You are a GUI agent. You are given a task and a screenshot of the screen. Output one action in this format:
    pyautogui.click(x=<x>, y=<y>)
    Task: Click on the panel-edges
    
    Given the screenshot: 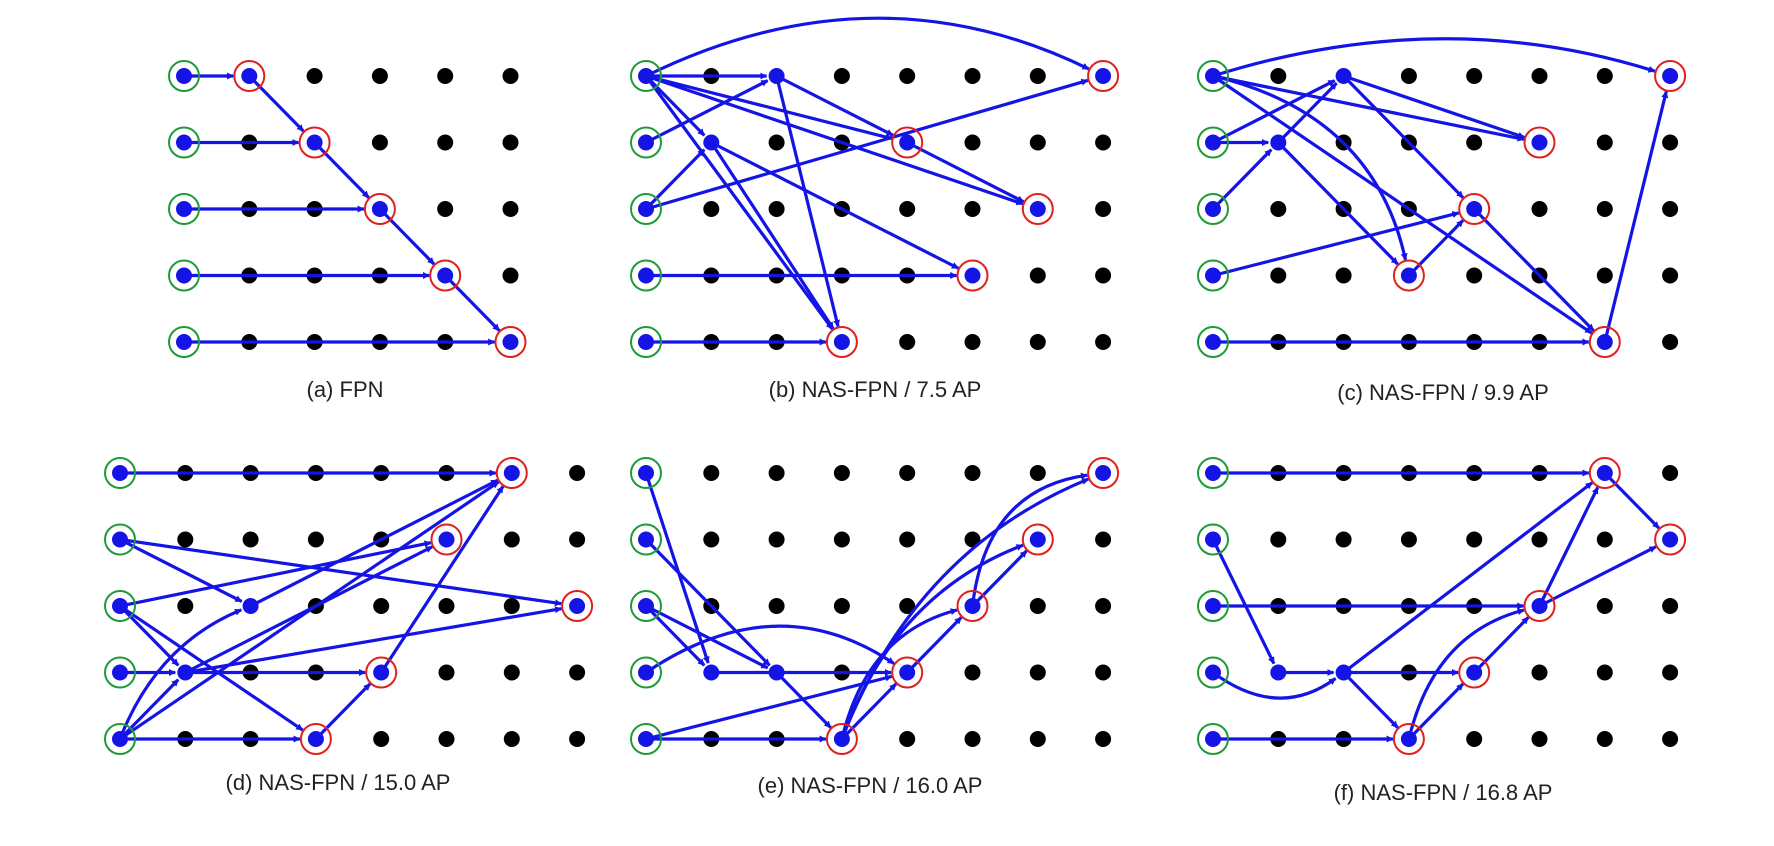 What is the action you would take?
    pyautogui.click(x=867, y=181)
    